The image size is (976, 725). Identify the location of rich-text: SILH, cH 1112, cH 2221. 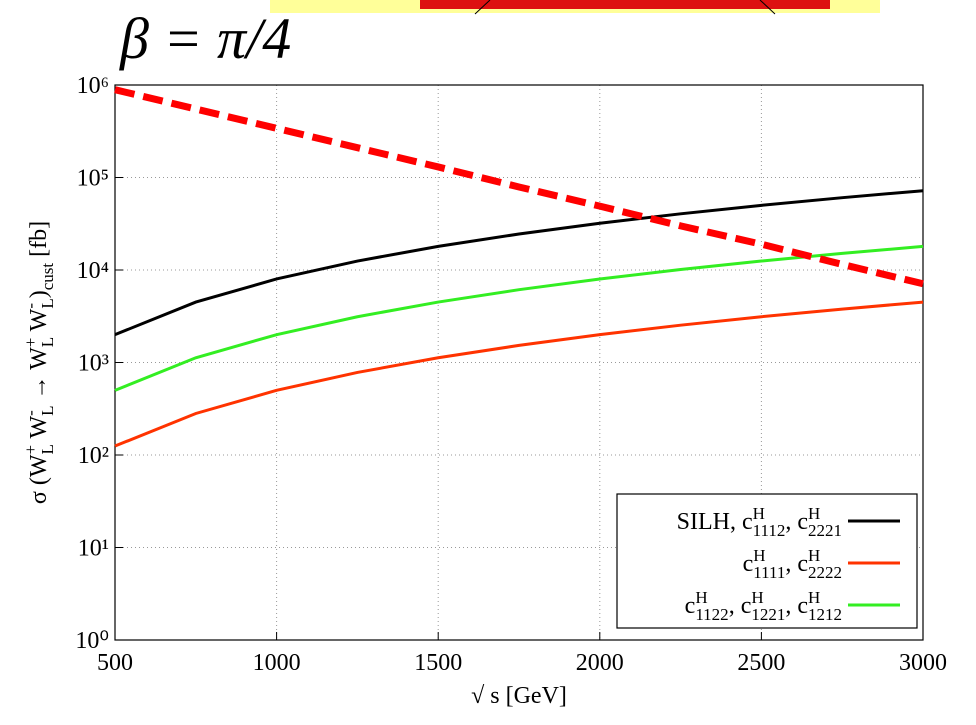
(759, 522).